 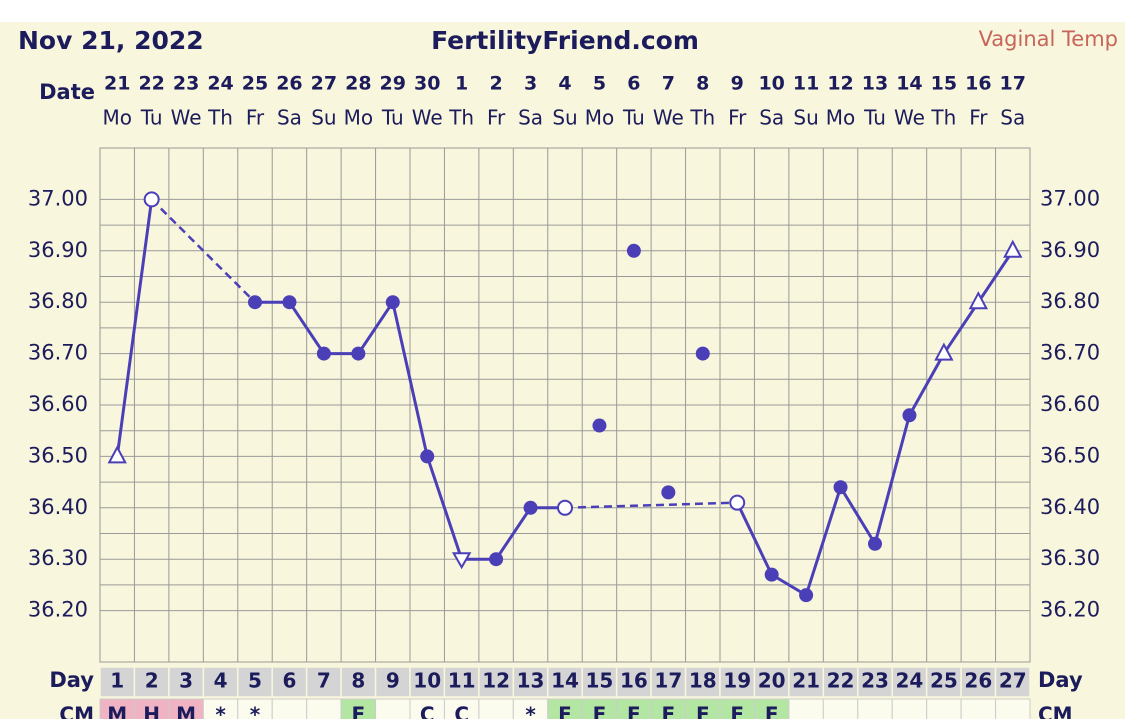 I want to click on date-label: 30, so click(x=427, y=84).